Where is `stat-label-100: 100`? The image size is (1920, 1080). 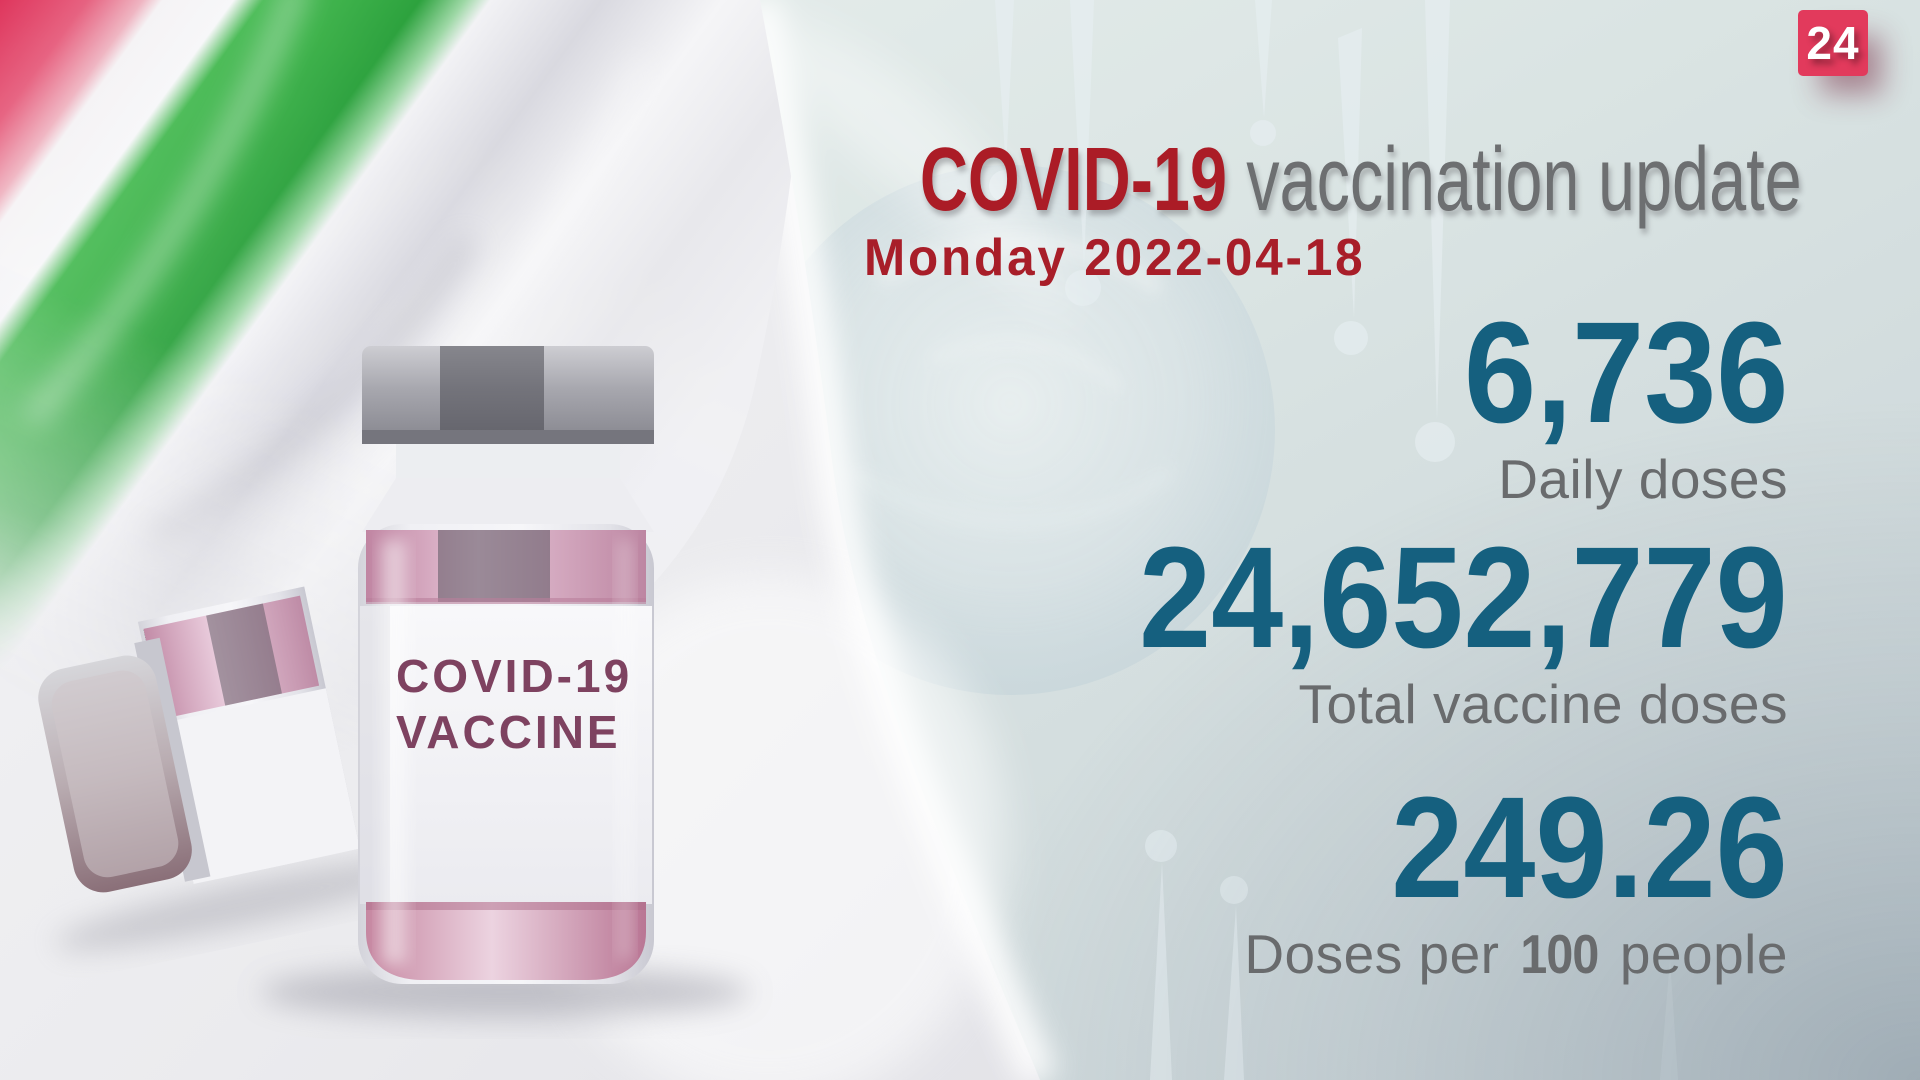 stat-label-100: 100 is located at coordinates (1560, 954).